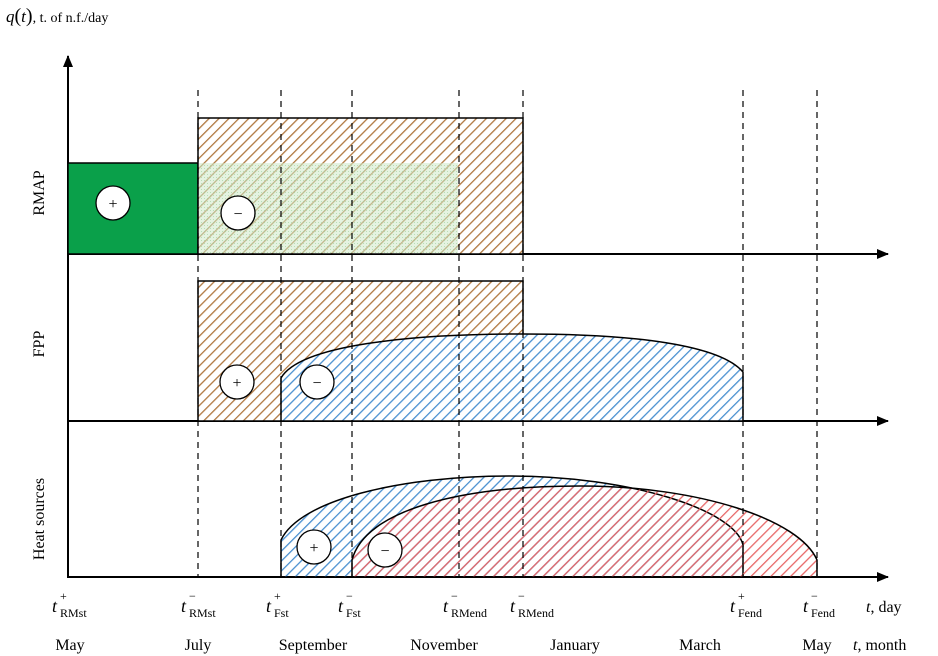 The image size is (938, 656). Describe the element at coordinates (819, 604) in the screenshot. I see `time-label-fend-minus: t − Fend` at that location.